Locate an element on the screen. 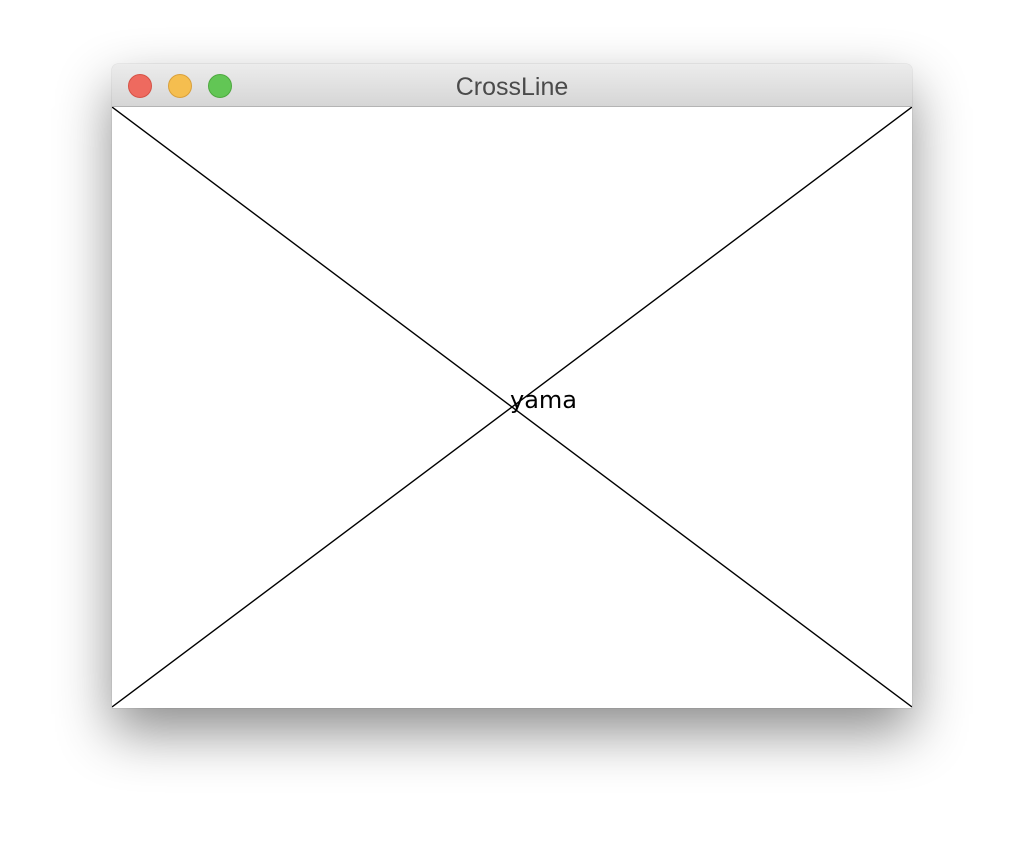 The height and width of the screenshot is (868, 1024). window-title: CrossLine is located at coordinates (512, 87).